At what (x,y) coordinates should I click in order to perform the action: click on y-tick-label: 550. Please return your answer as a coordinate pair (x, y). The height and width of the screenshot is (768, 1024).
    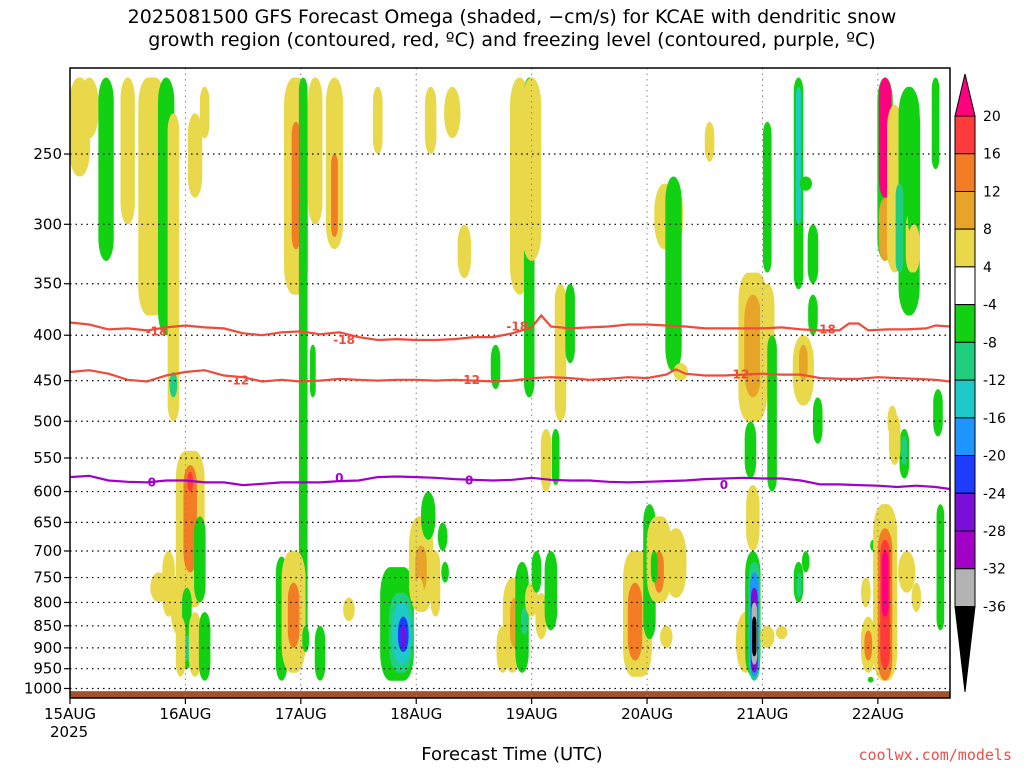
    Looking at the image, I should click on (47, 458).